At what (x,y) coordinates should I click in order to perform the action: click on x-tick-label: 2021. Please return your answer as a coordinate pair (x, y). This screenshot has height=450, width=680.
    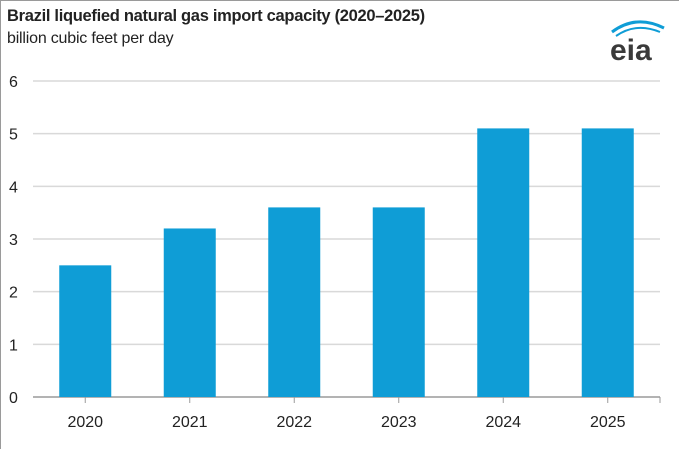
    Looking at the image, I should click on (190, 422).